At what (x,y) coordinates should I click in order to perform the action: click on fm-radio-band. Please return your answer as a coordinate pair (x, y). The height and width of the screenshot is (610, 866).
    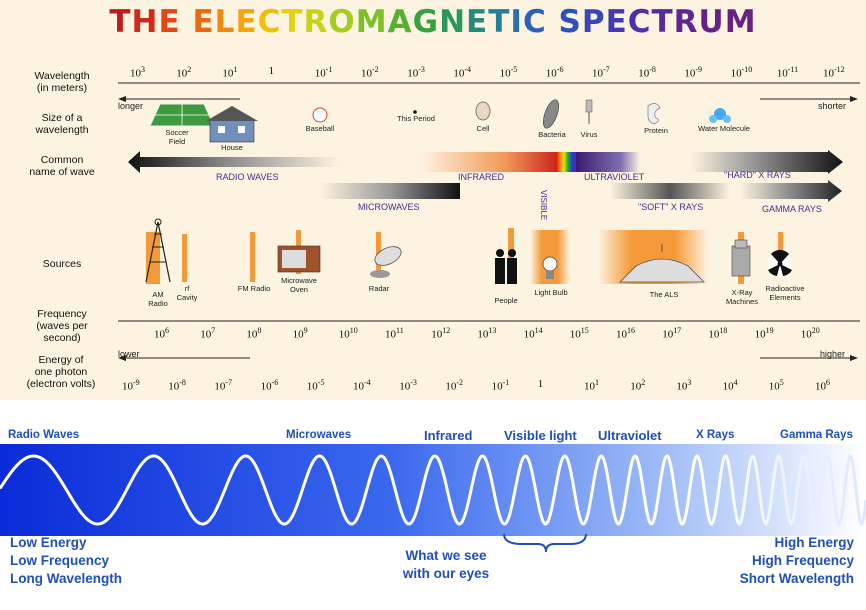
    Looking at the image, I should click on (252, 257).